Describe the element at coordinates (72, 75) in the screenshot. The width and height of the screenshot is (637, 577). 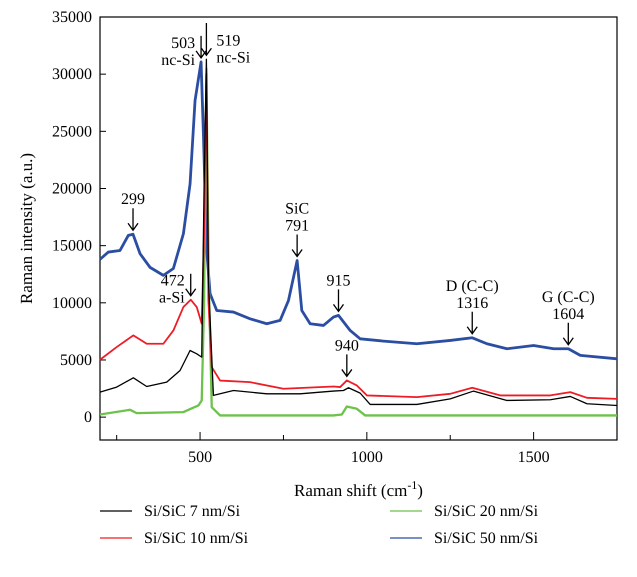
I see `y-tick-label: 30000` at that location.